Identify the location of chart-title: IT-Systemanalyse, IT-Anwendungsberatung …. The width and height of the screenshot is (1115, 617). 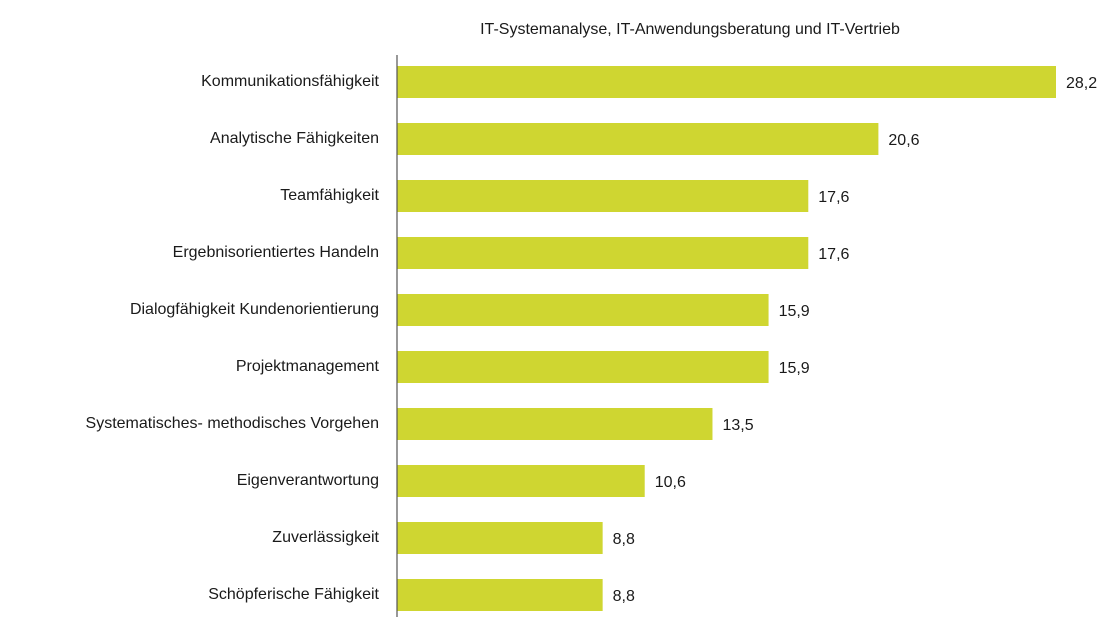
(690, 29).